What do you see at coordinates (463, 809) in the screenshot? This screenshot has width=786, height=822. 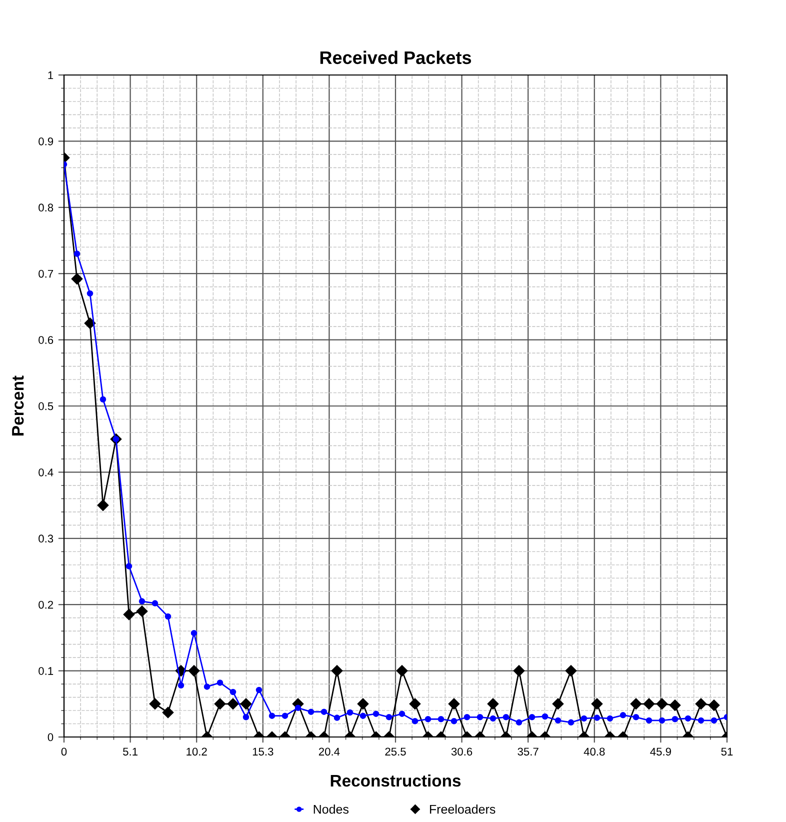 I see `legend-label: Freeloaders` at bounding box center [463, 809].